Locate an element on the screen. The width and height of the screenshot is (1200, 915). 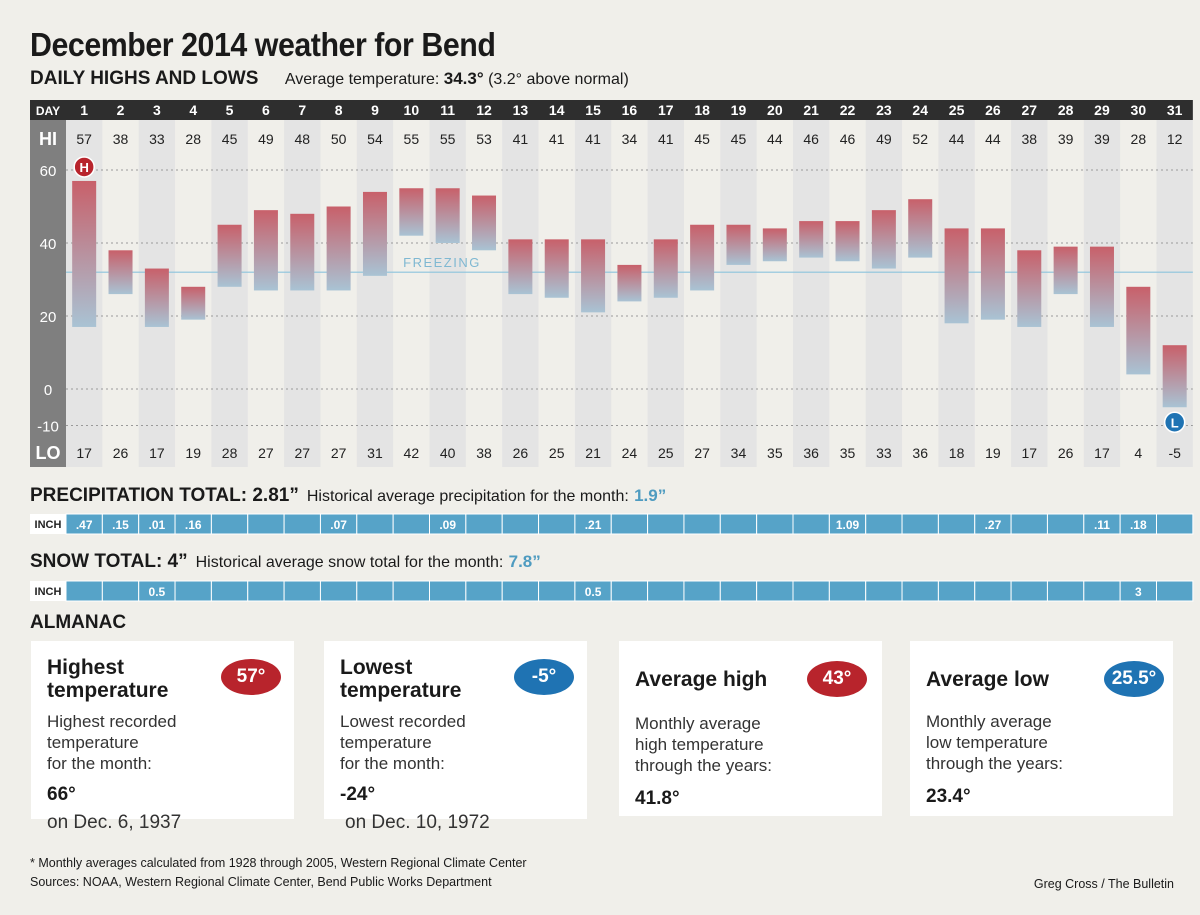
day-number: 30 is located at coordinates (1139, 110).